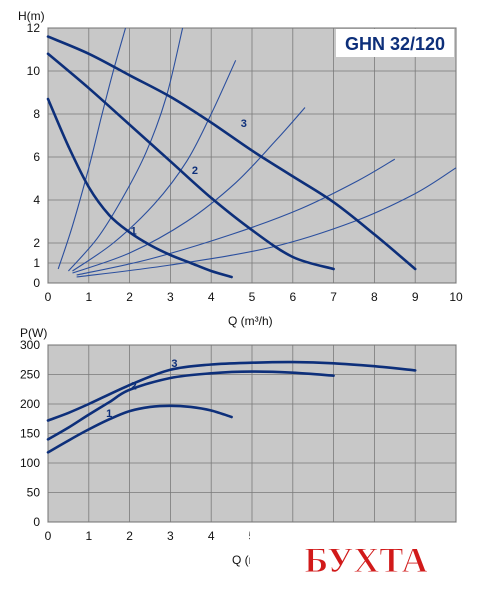 The height and width of the screenshot is (590, 486). Describe the element at coordinates (33, 333) in the screenshot. I see `power-y-axis-title: P(W)` at that location.